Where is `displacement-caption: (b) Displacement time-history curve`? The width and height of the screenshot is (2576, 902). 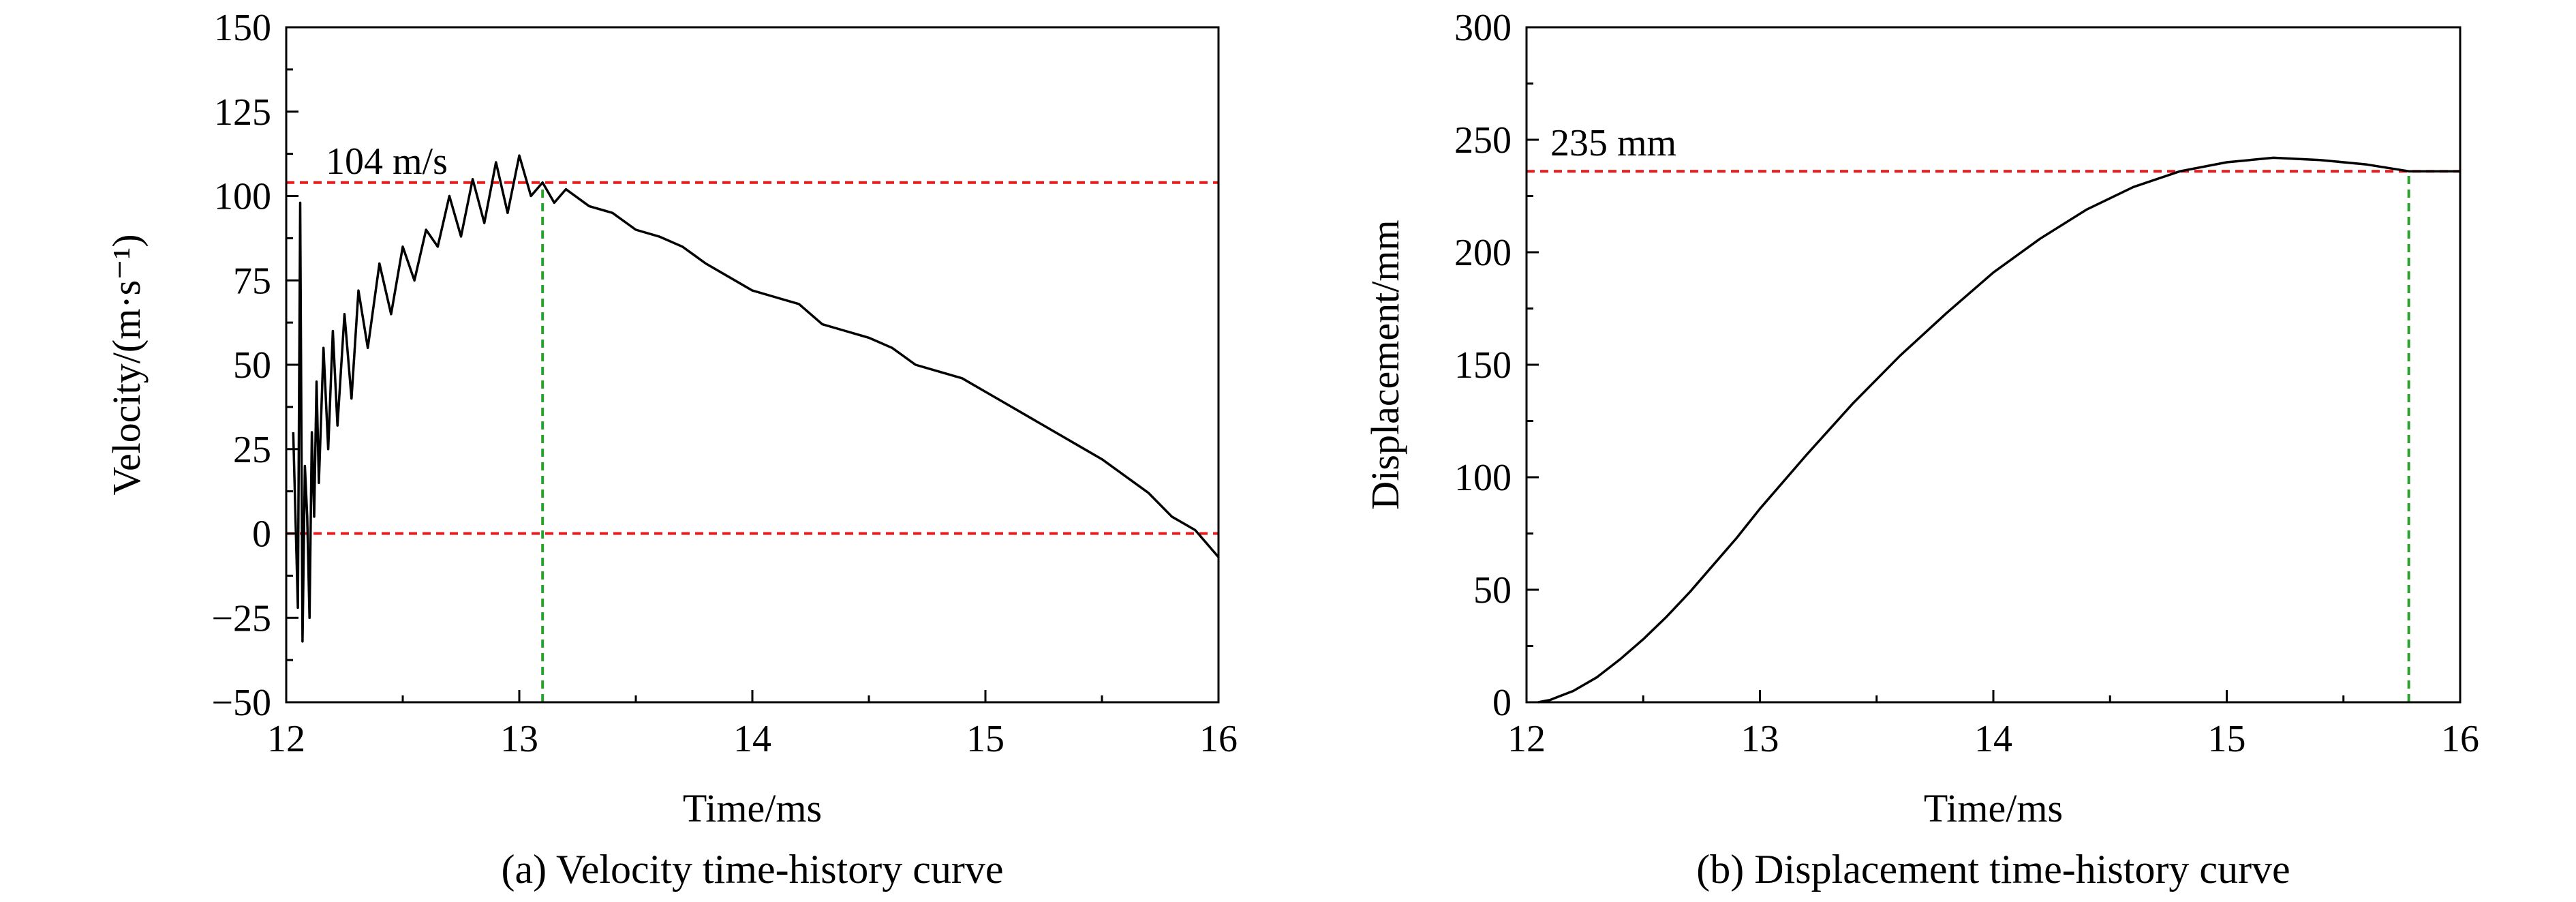 displacement-caption: (b) Displacement time-history curve is located at coordinates (1993, 870).